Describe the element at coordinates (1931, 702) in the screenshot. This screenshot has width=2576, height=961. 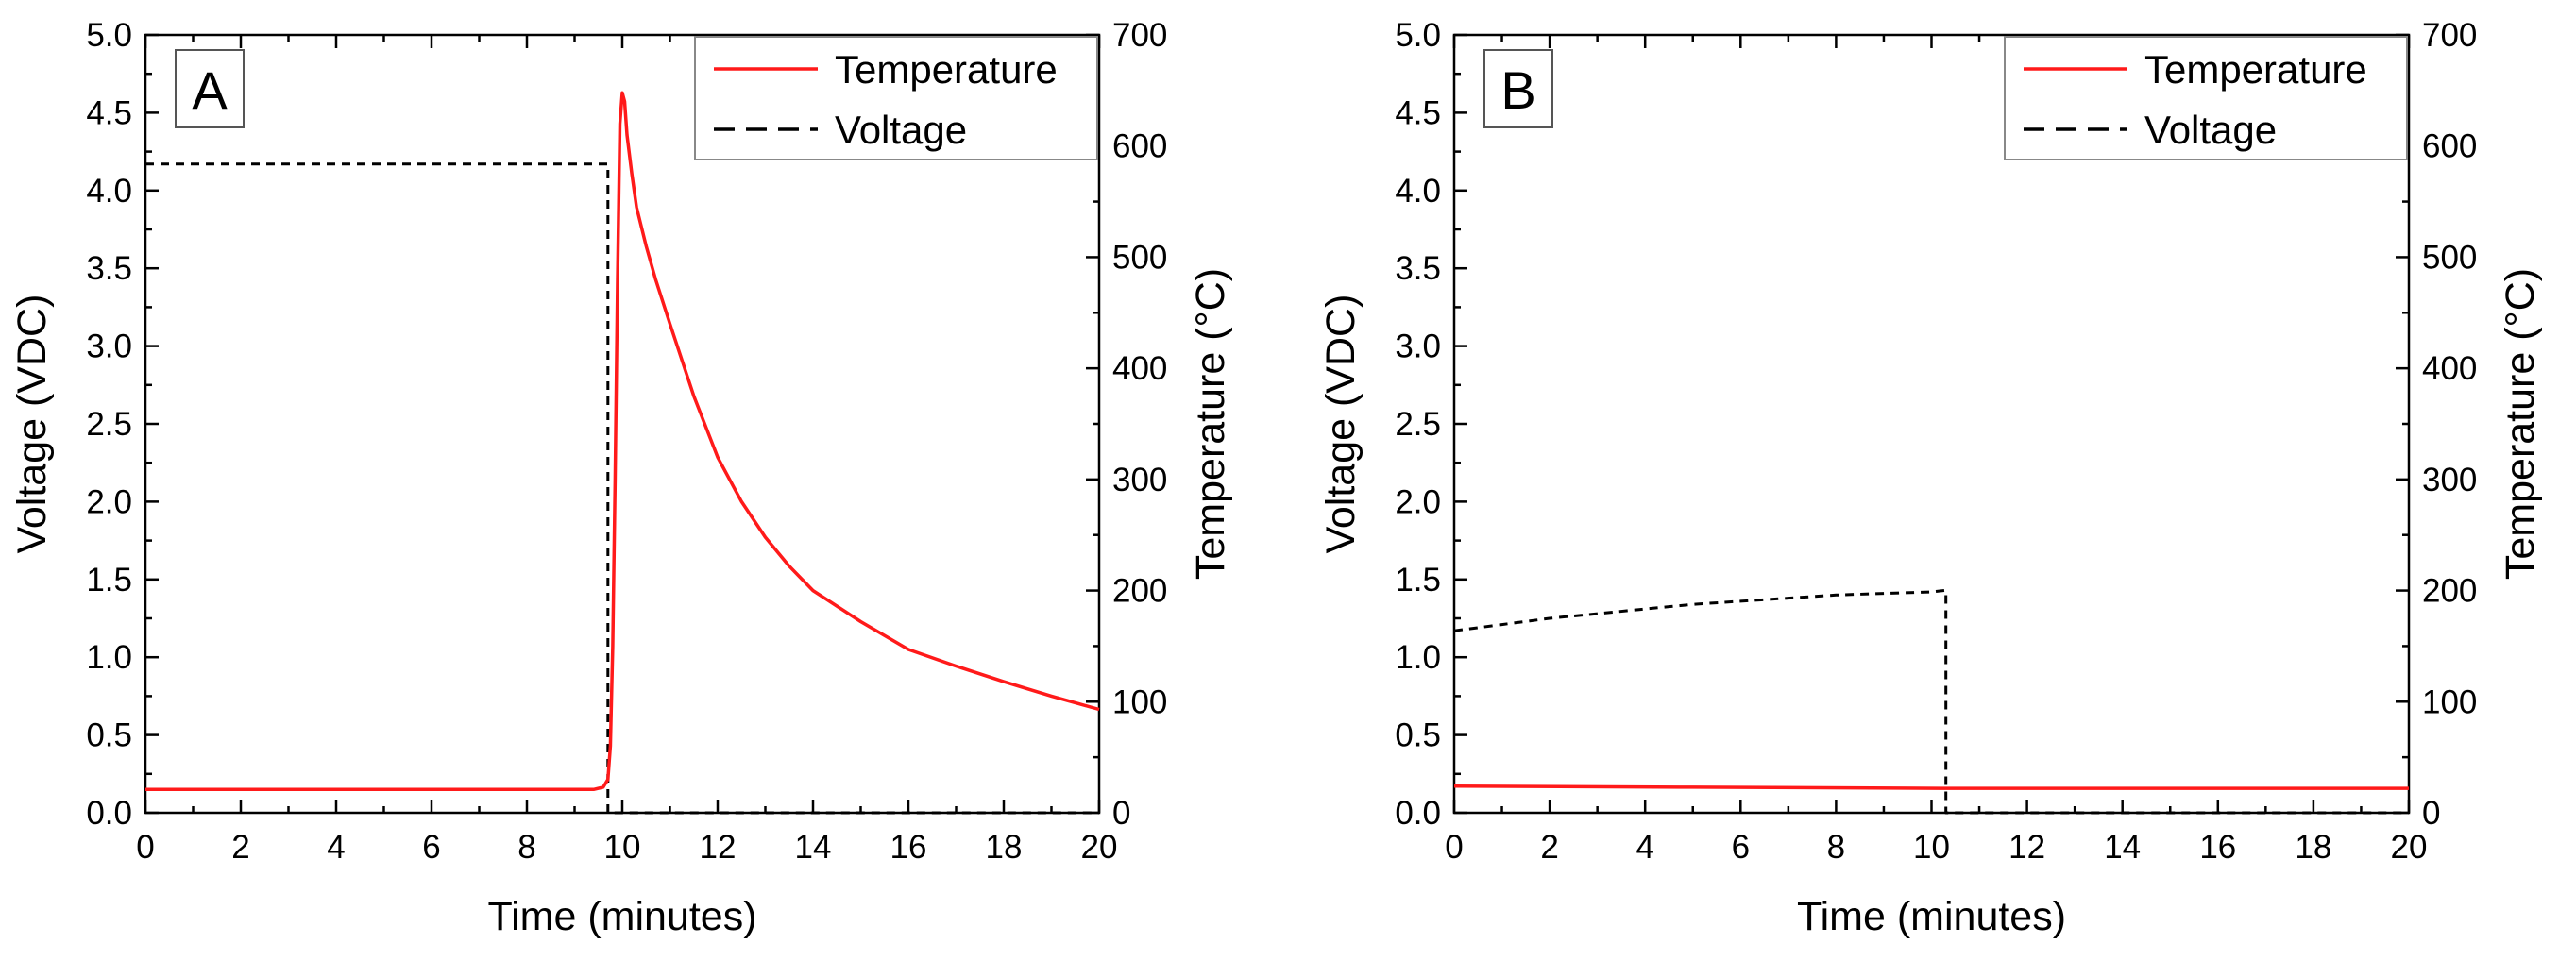
I see `series-line-voltage` at that location.